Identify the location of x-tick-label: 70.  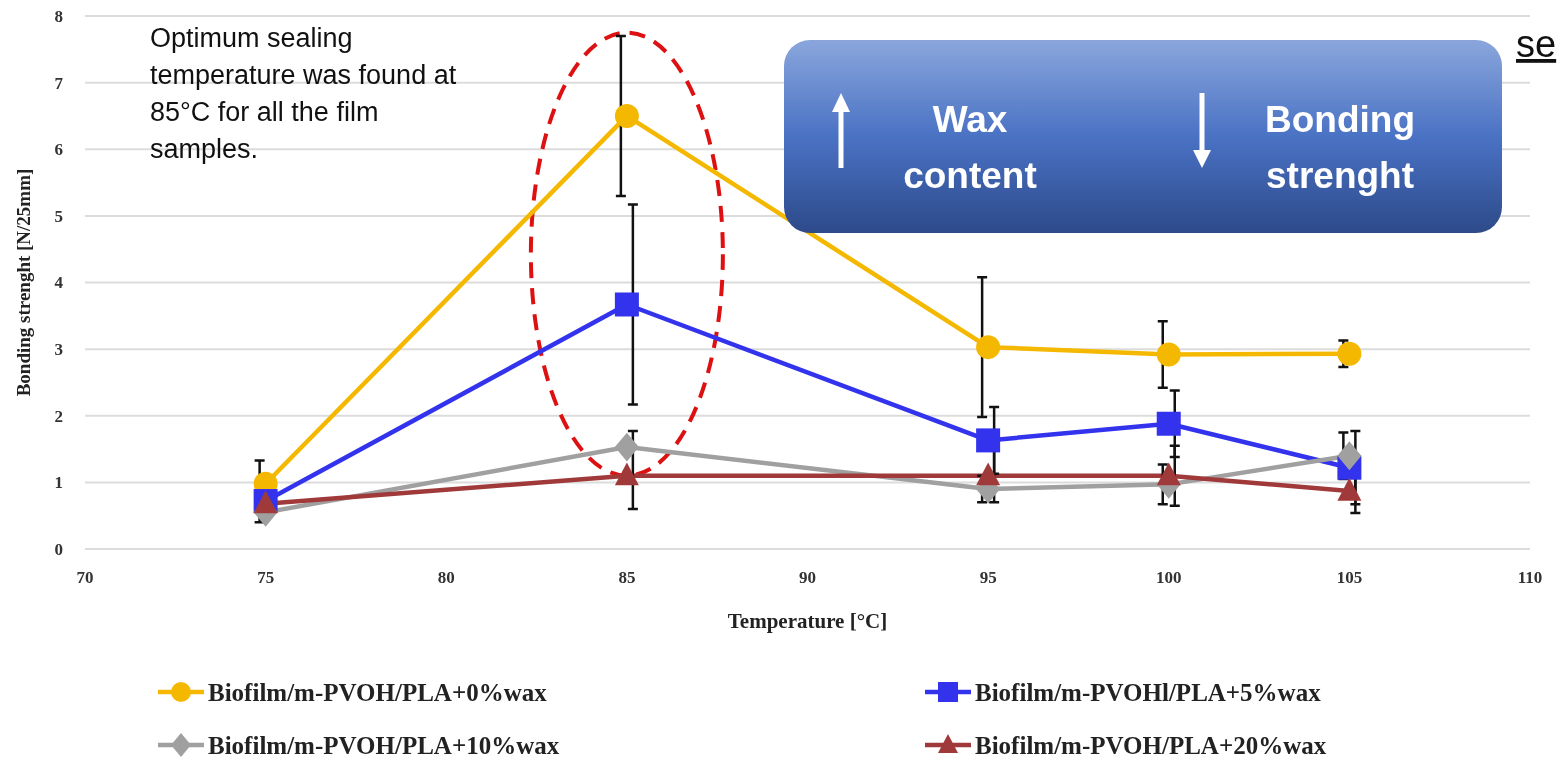
(85, 577).